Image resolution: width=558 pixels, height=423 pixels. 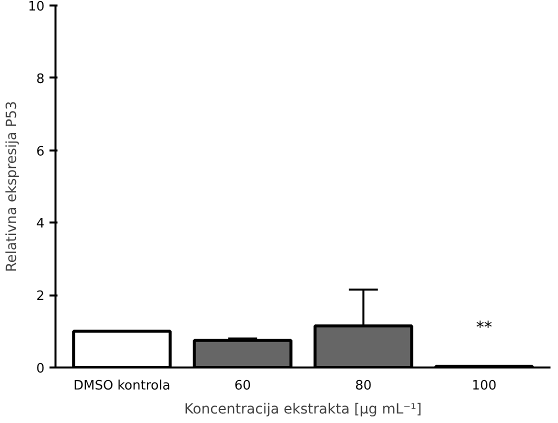 What do you see at coordinates (40, 369) in the screenshot?
I see `y-tick-label: 0` at bounding box center [40, 369].